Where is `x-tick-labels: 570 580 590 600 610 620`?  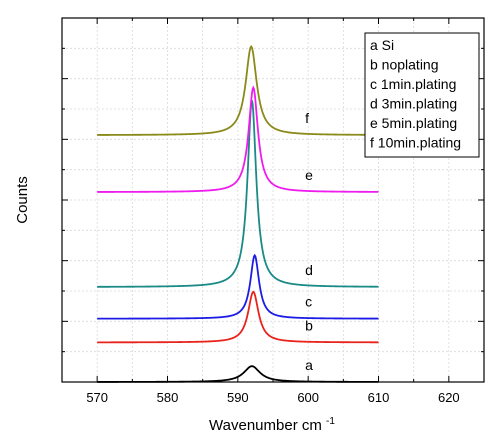 x-tick-labels: 570 580 590 600 610 620 is located at coordinates (272, 397).